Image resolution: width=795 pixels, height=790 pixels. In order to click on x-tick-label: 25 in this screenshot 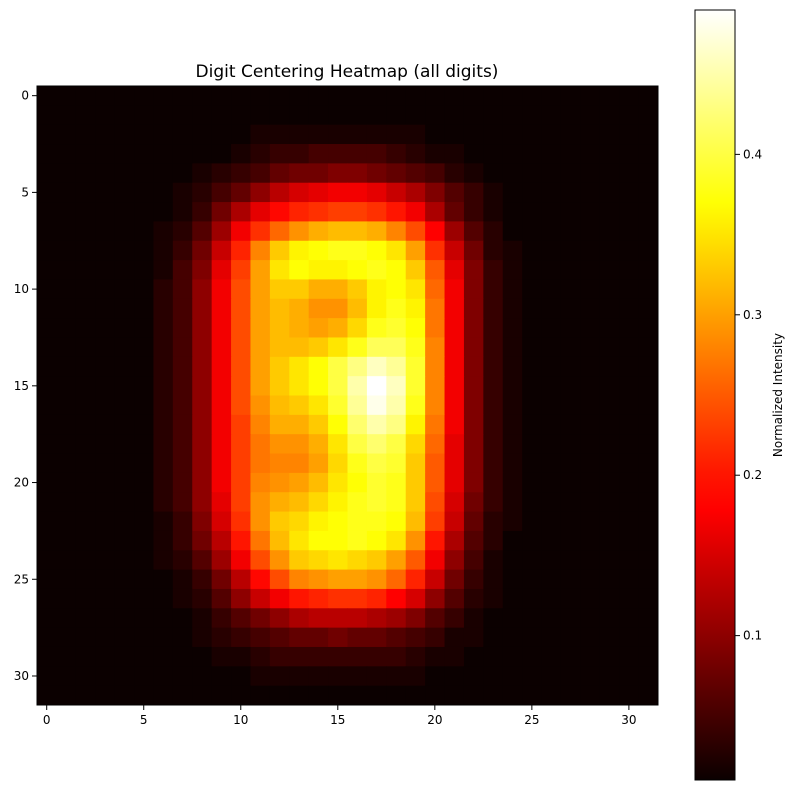, I will do `click(531, 720)`.